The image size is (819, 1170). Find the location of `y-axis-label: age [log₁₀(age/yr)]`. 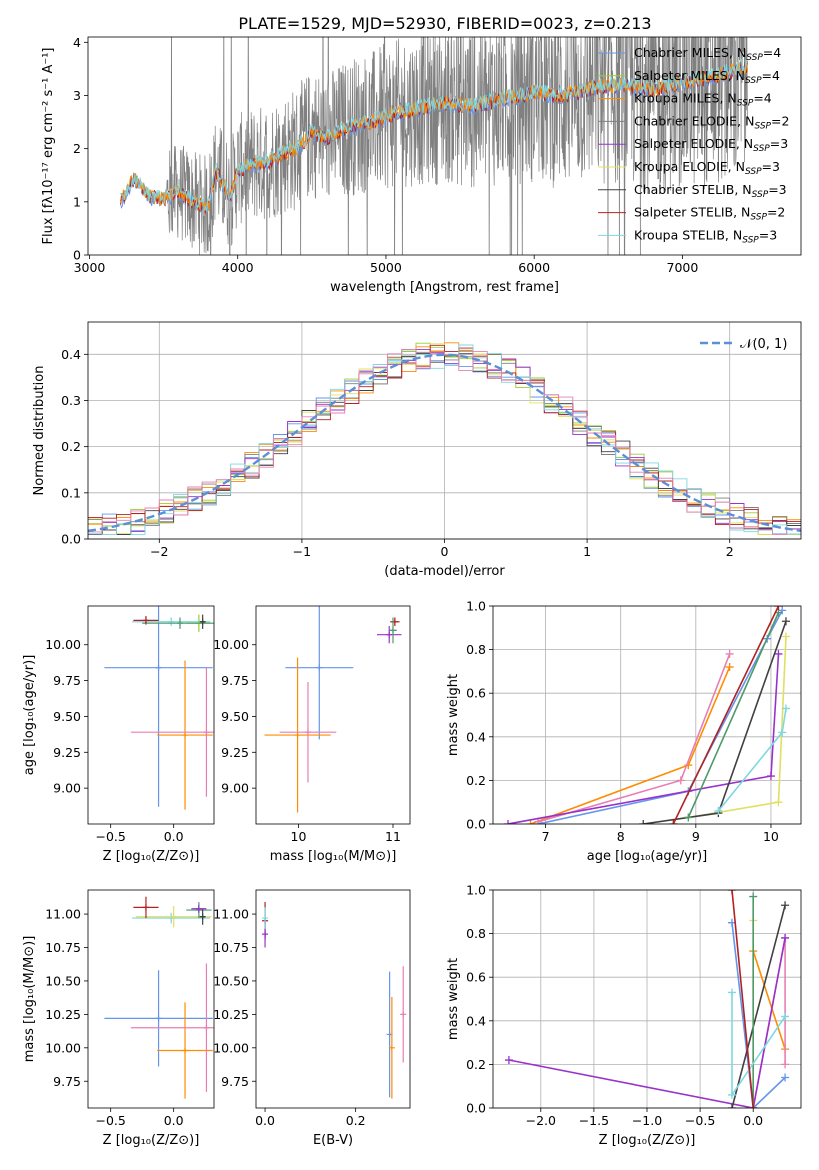

y-axis-label: age [log₁₀(age/yr)] is located at coordinates (29, 715).